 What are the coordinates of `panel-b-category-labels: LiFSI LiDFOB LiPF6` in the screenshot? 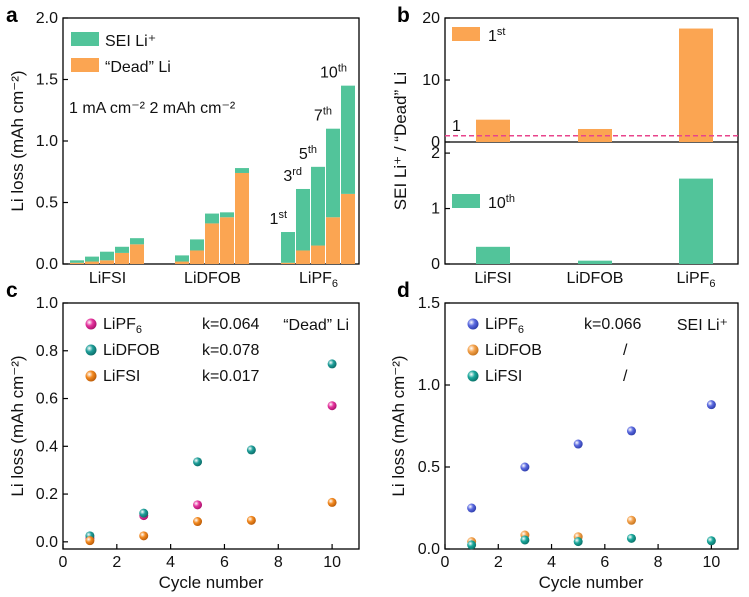 It's located at (594, 280).